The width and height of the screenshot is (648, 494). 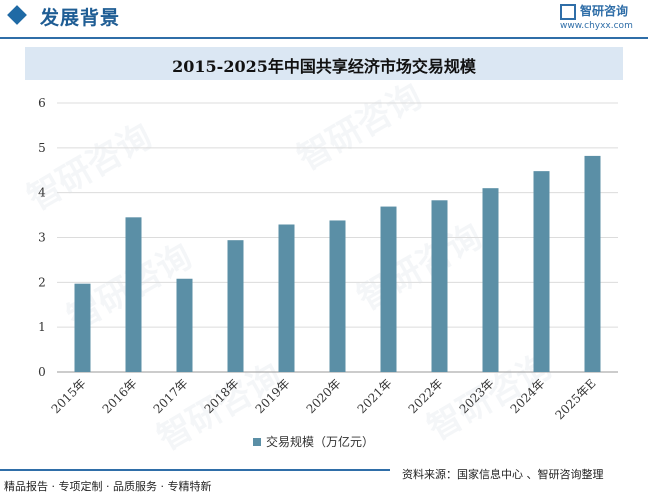 What do you see at coordinates (120, 396) in the screenshot?
I see `x-tick-label: 2016年` at bounding box center [120, 396].